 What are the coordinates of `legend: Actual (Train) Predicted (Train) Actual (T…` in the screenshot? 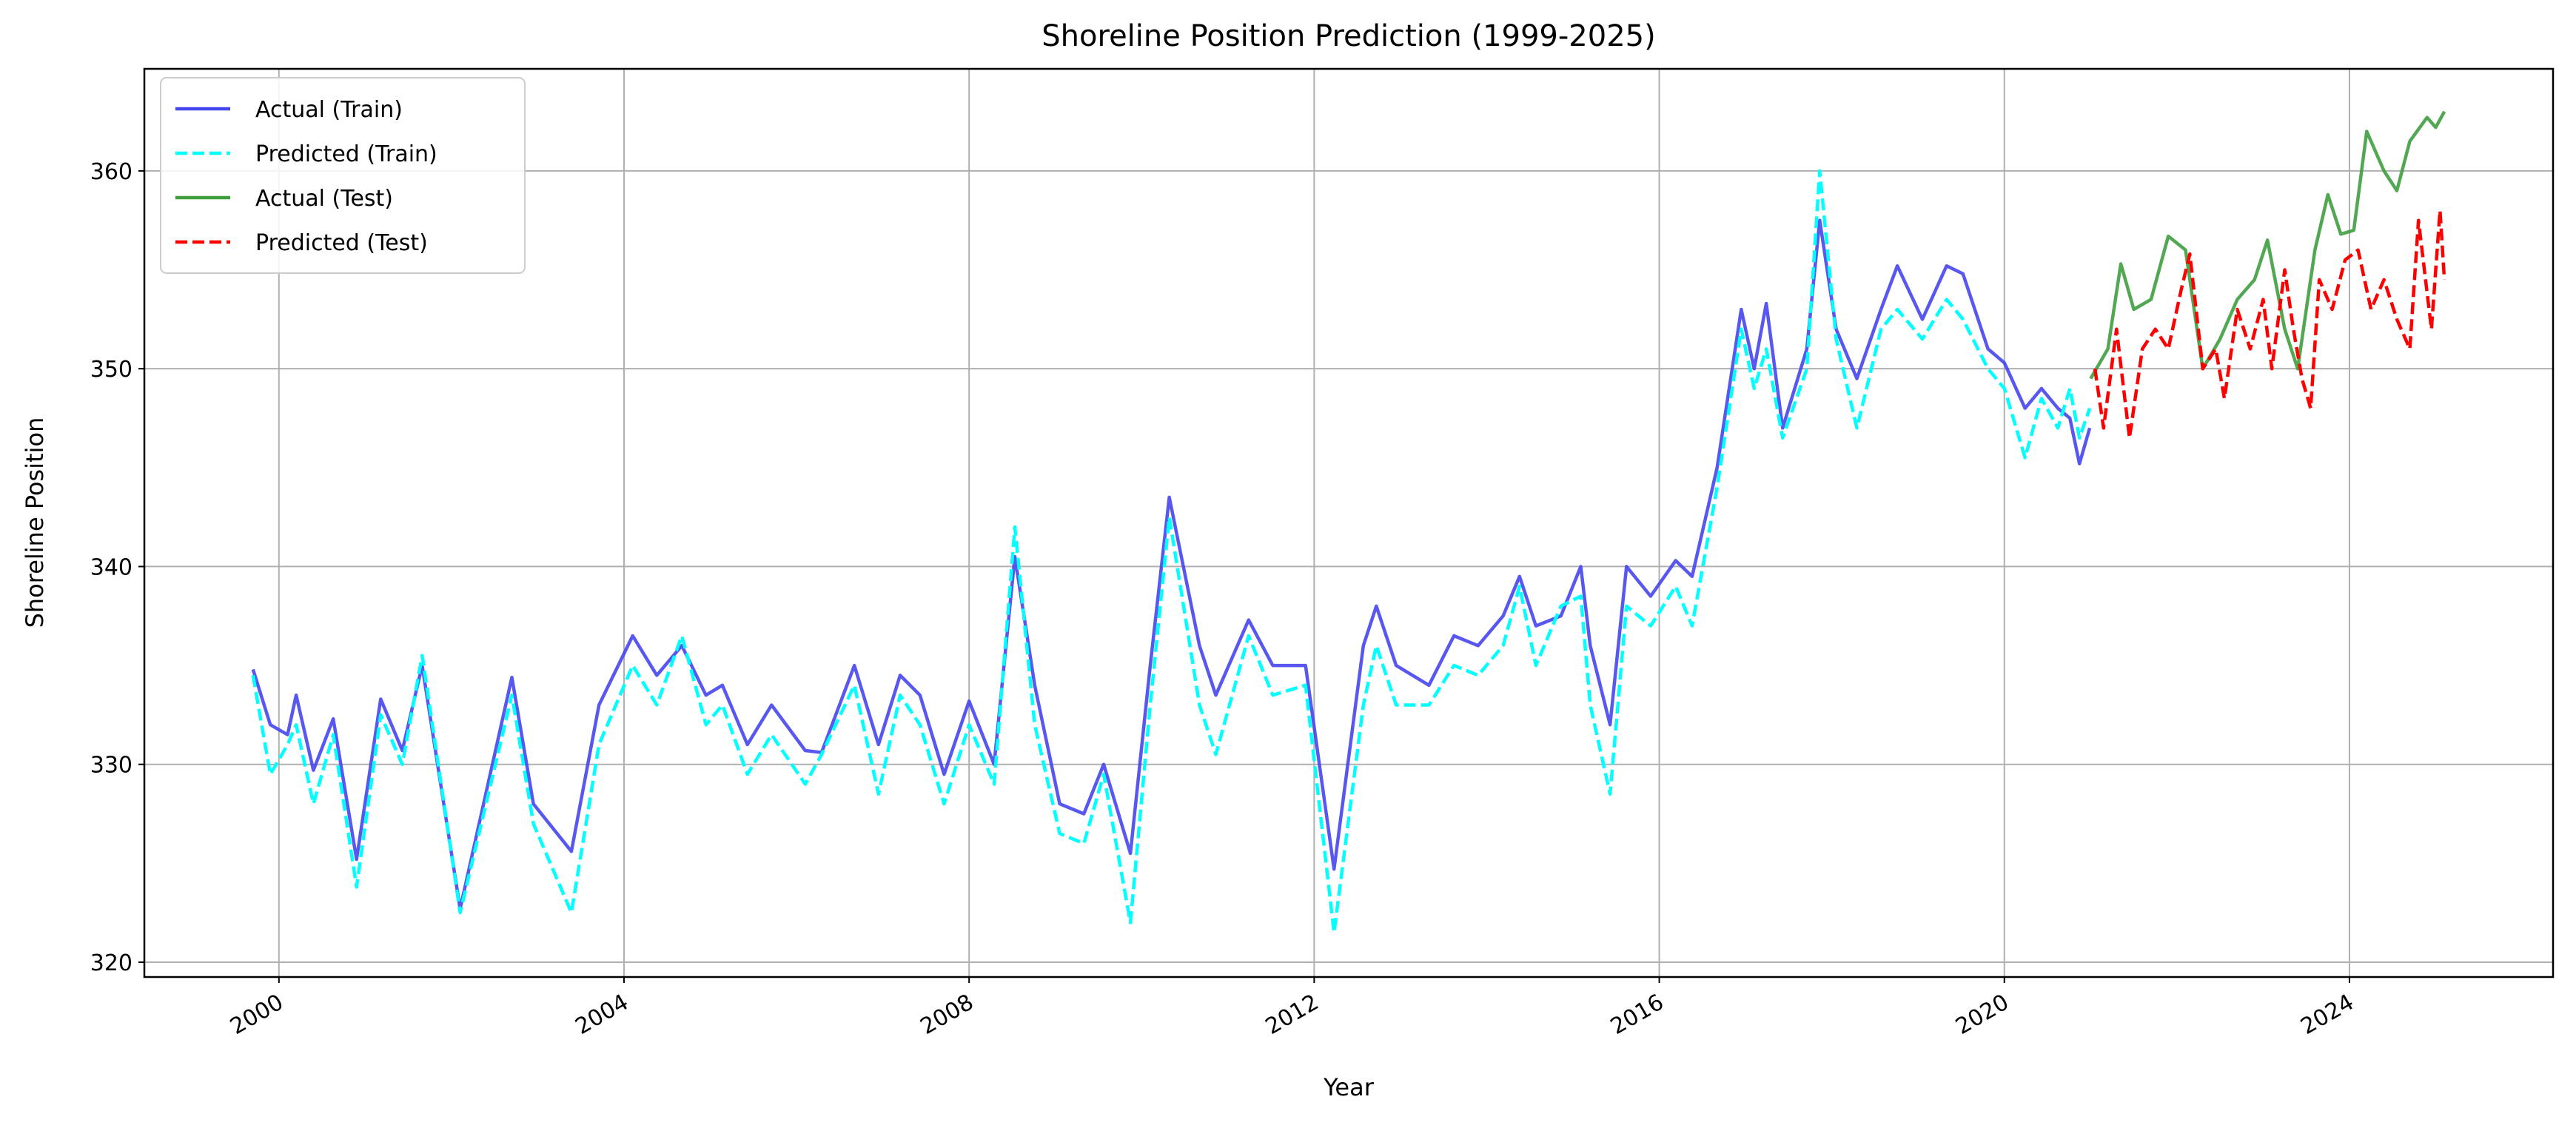 It's located at (343, 175).